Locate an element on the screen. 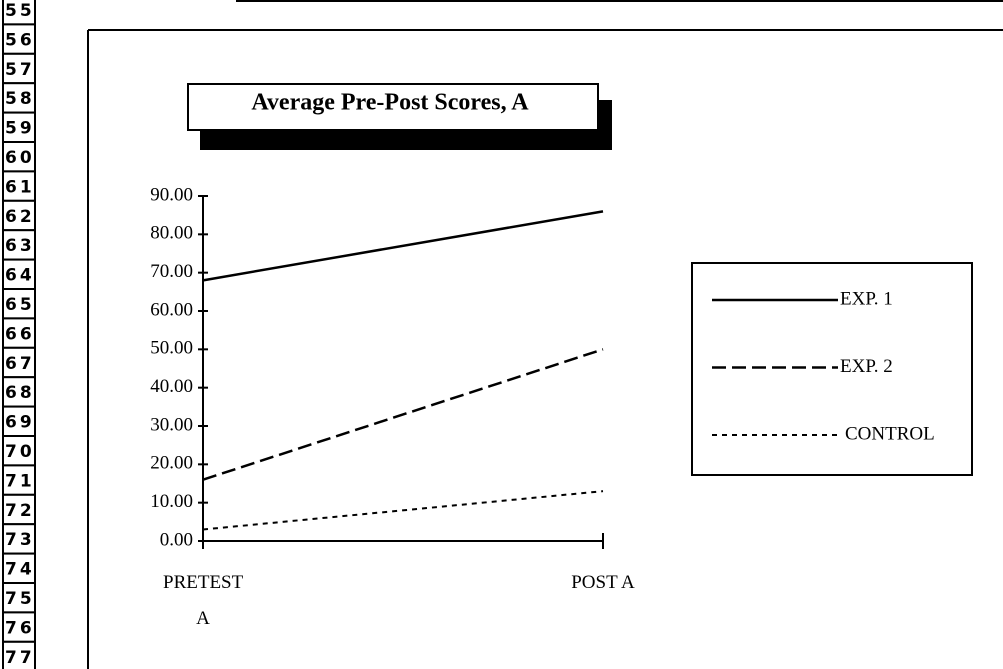 The height and width of the screenshot is (669, 1003). row-header: 71 is located at coordinates (20, 481).